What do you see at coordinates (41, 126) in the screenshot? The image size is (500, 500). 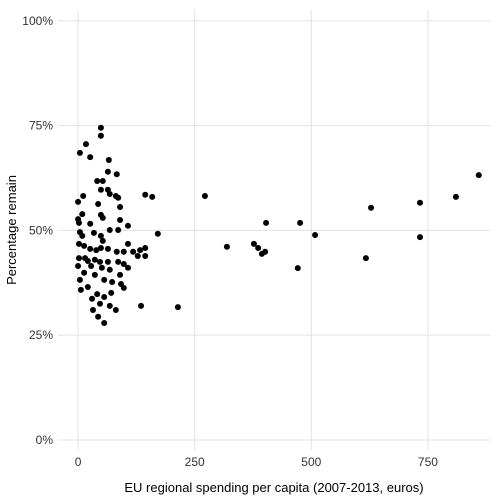 I see `y-tick-label: 75%` at bounding box center [41, 126].